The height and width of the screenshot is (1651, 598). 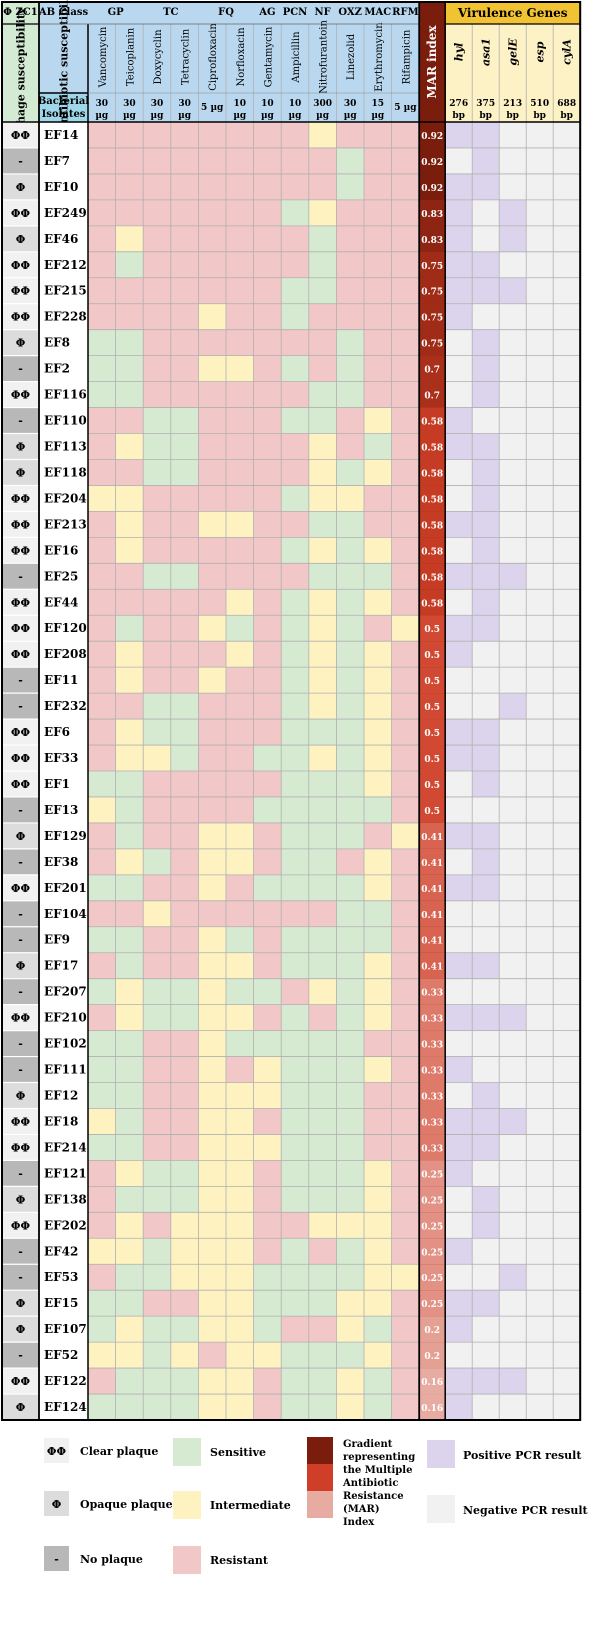 I want to click on mar-value: 0.7, so click(x=432, y=397).